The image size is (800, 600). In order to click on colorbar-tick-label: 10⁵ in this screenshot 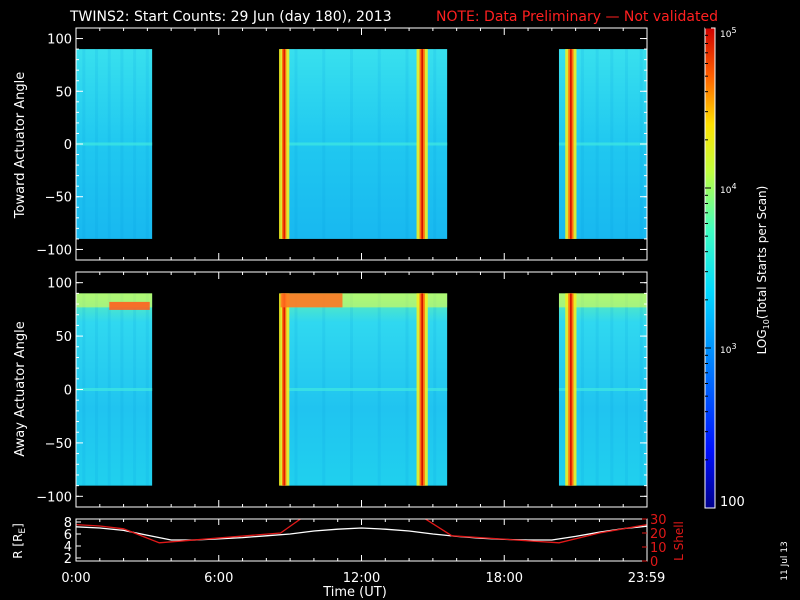, I will do `click(728, 33)`.